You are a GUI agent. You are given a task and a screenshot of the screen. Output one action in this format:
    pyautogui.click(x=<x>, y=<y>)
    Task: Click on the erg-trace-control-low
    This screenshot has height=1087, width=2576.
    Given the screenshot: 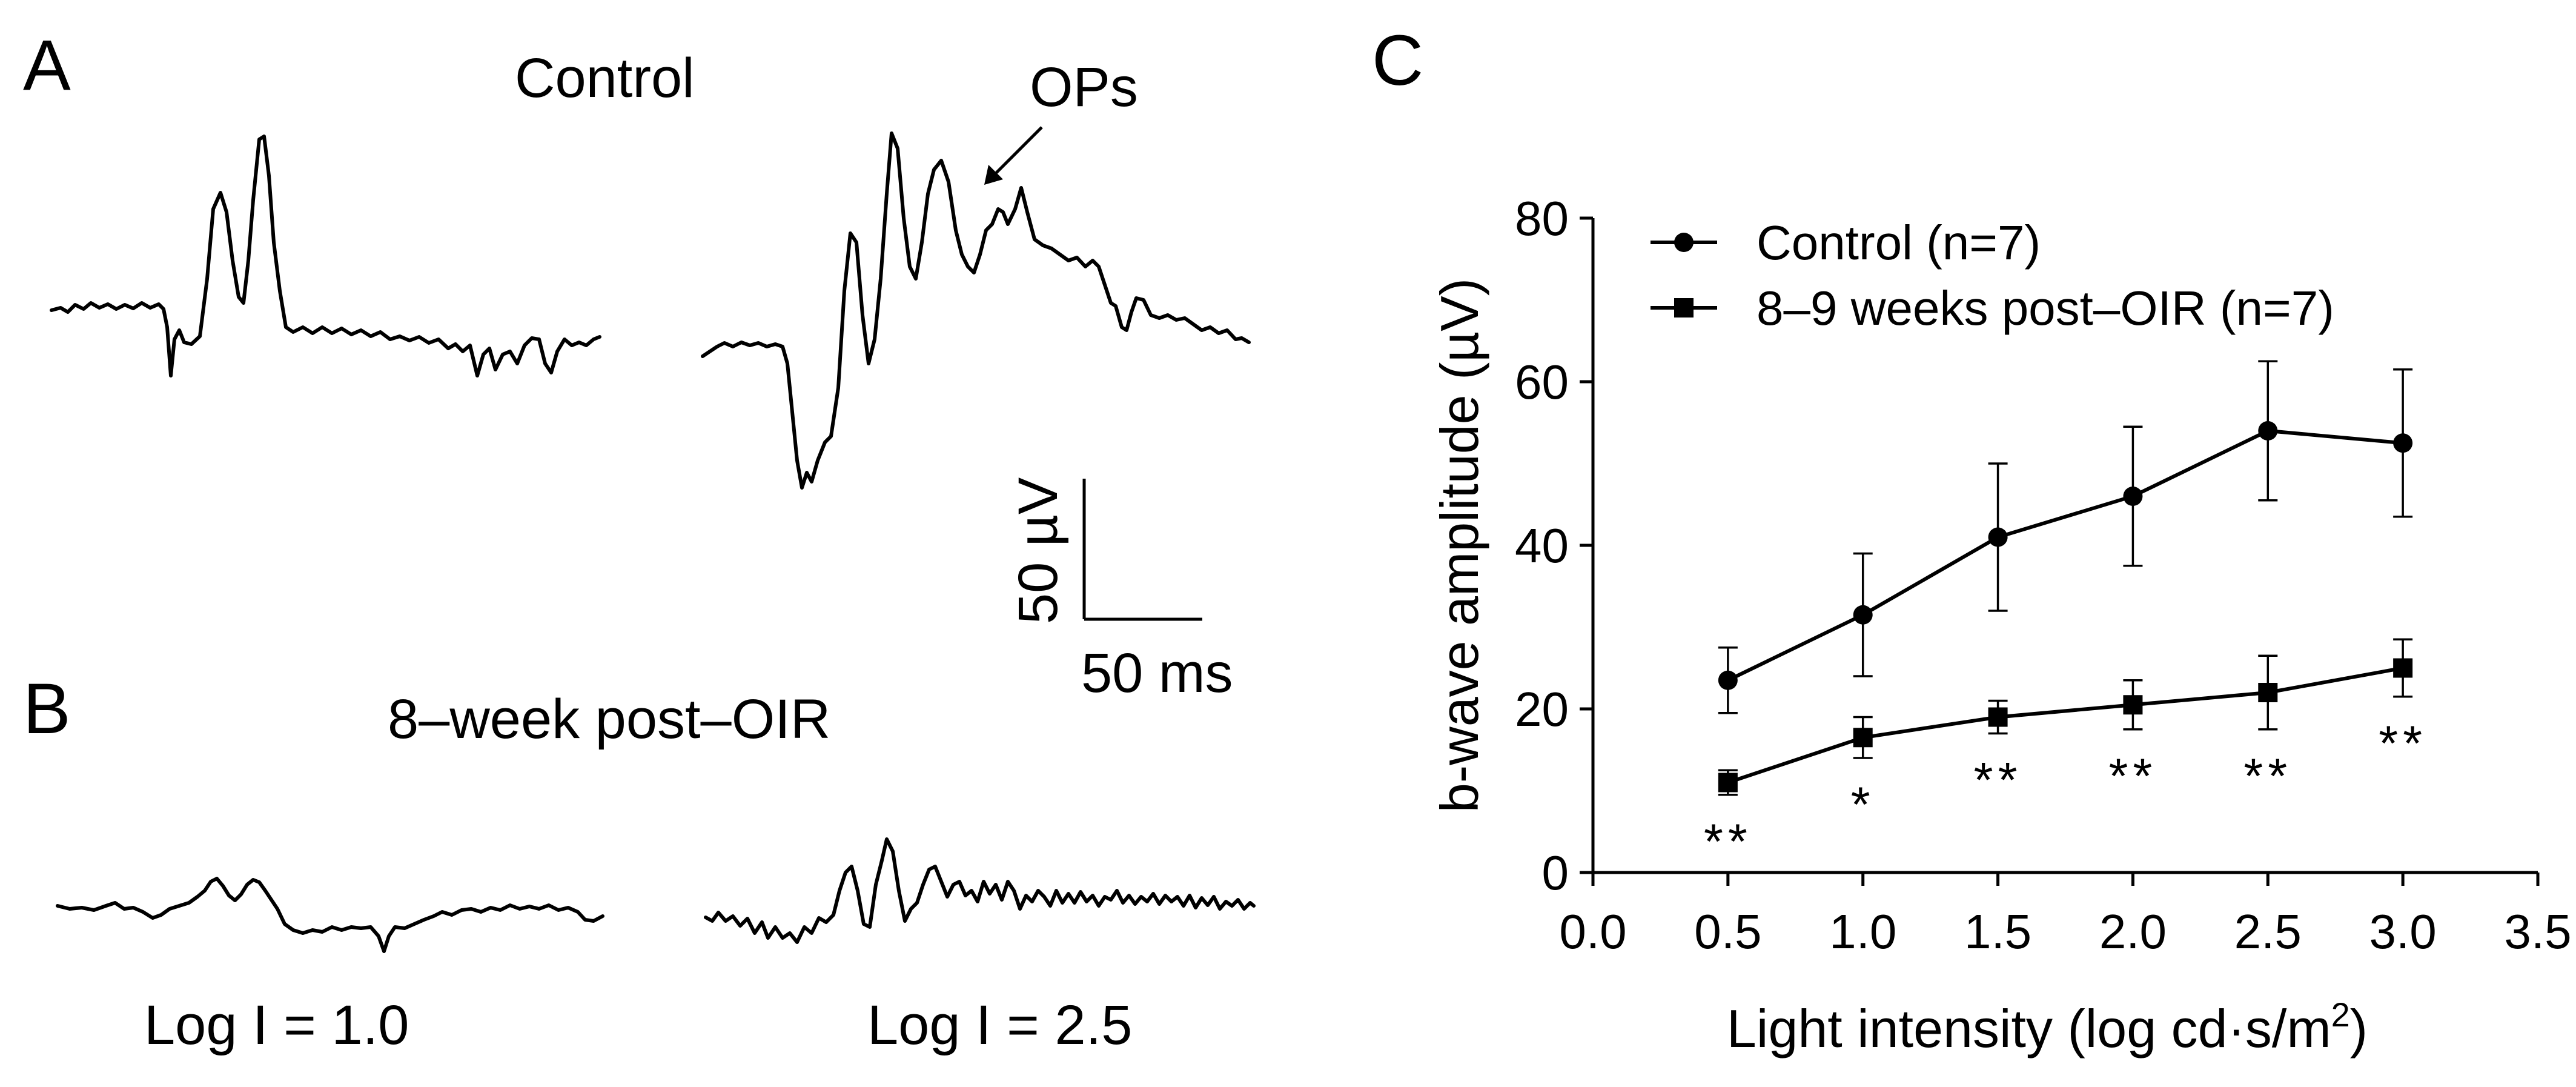 What is the action you would take?
    pyautogui.click(x=325, y=256)
    